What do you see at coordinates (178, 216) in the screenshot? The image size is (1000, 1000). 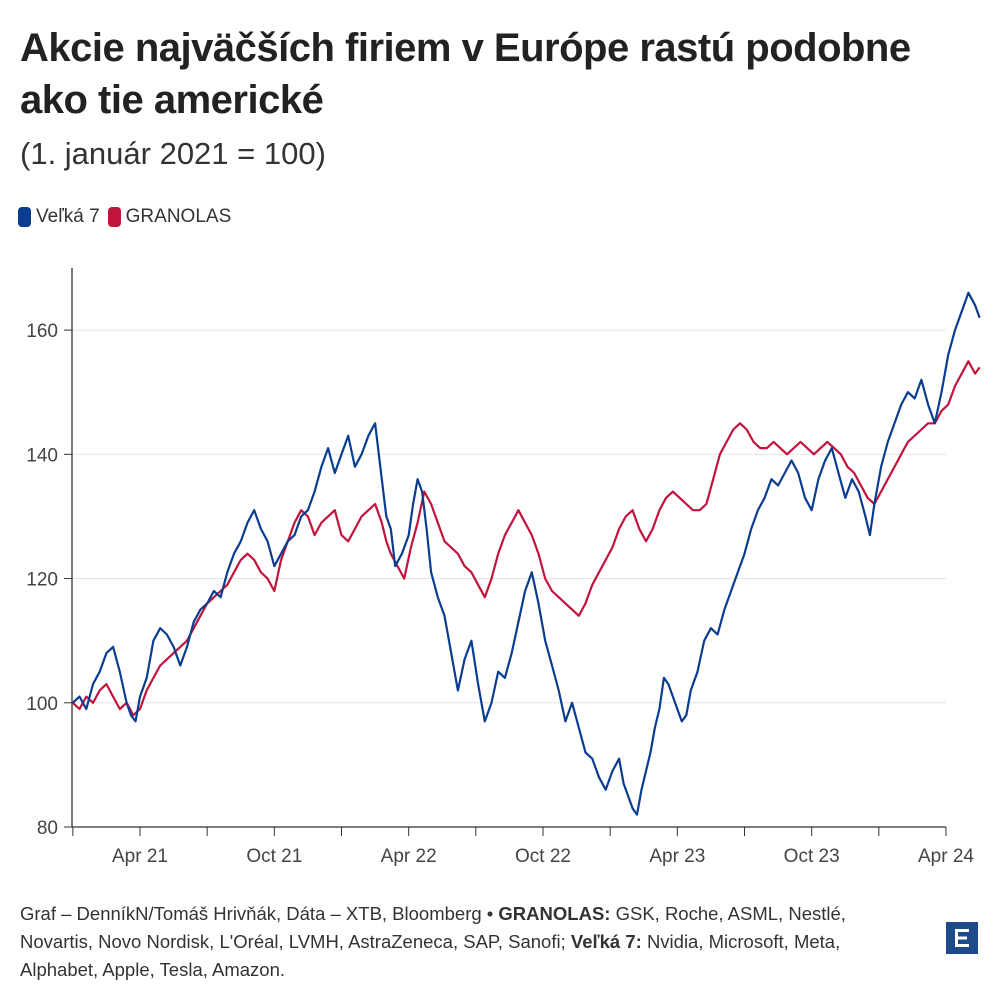 I see `legend-label-granolas: GRANOLAS` at bounding box center [178, 216].